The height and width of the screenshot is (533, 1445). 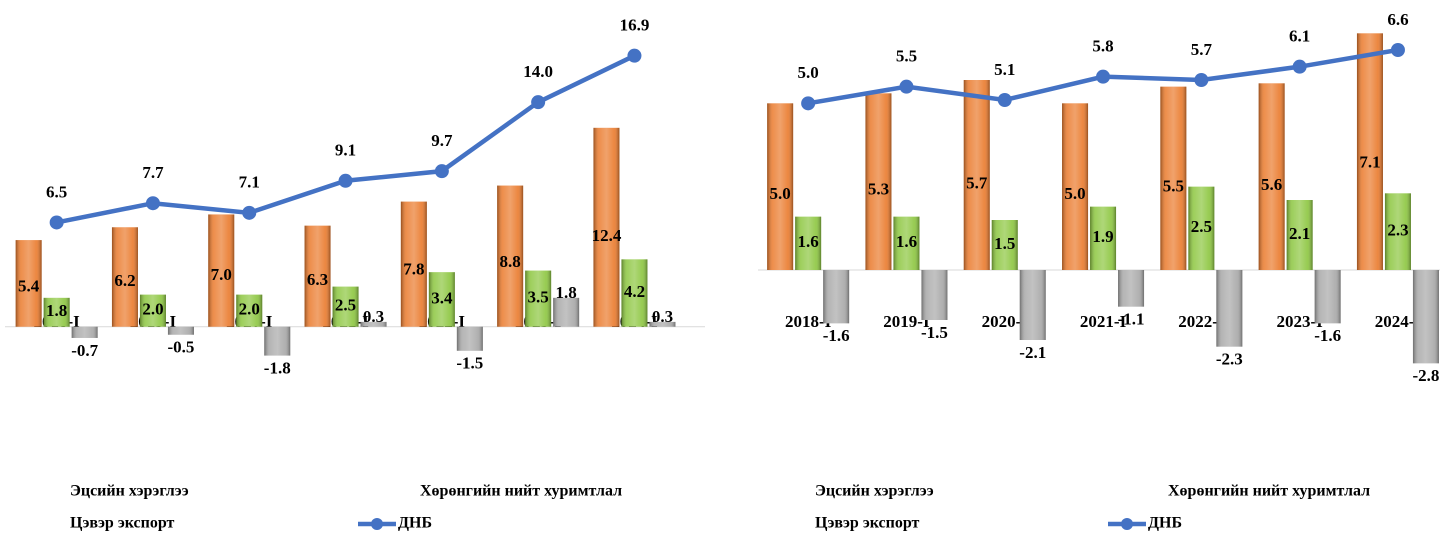 I want to click on x-tick-label: 2020-I, so click(x=1005, y=321).